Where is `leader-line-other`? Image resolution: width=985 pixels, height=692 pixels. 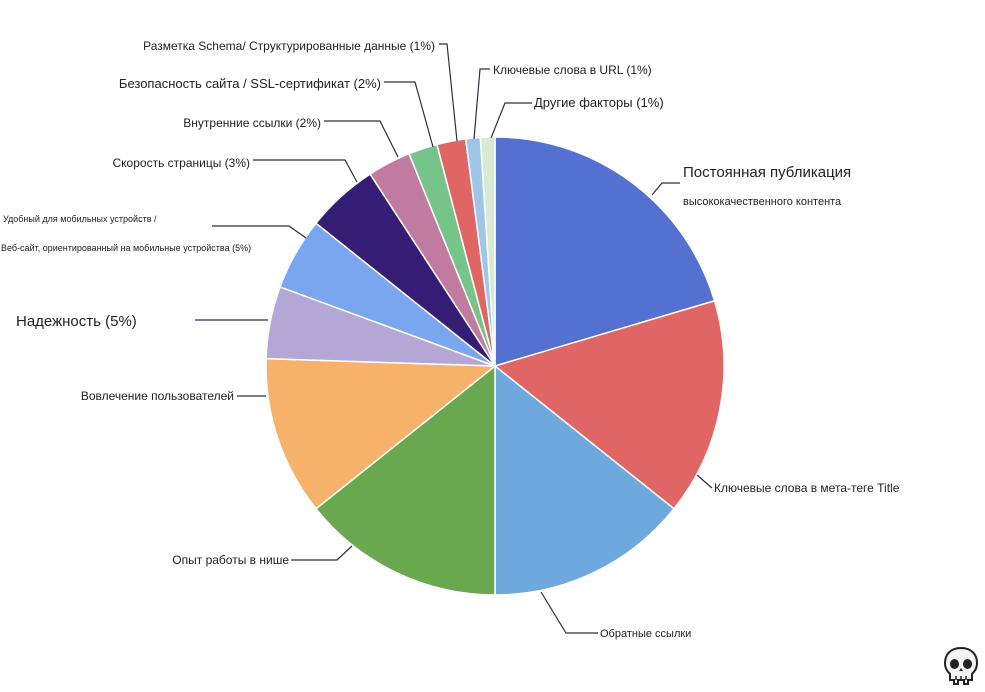 leader-line-other is located at coordinates (511, 120).